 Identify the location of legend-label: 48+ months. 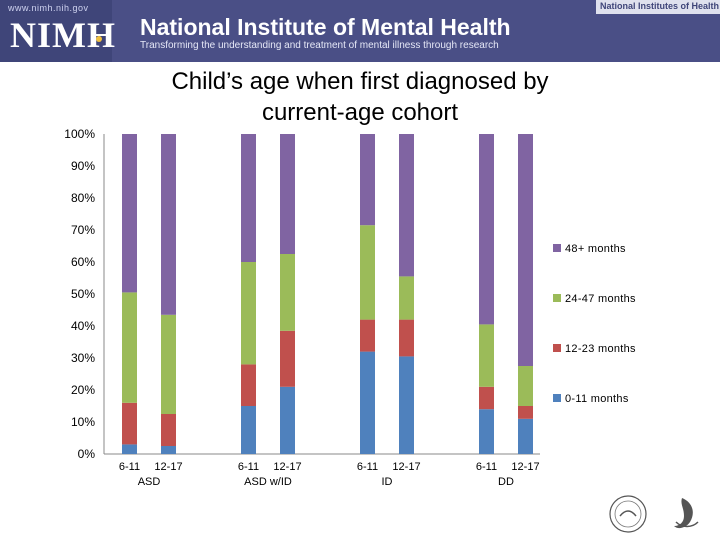
(595, 249).